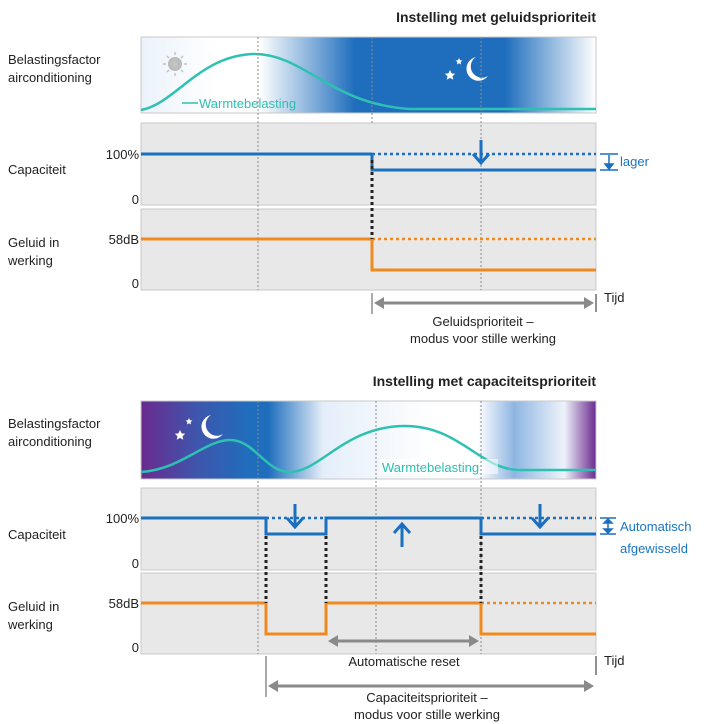 The width and height of the screenshot is (709, 724). What do you see at coordinates (54, 59) in the screenshot?
I see `top-load-label-line1: Belastingsfactor` at bounding box center [54, 59].